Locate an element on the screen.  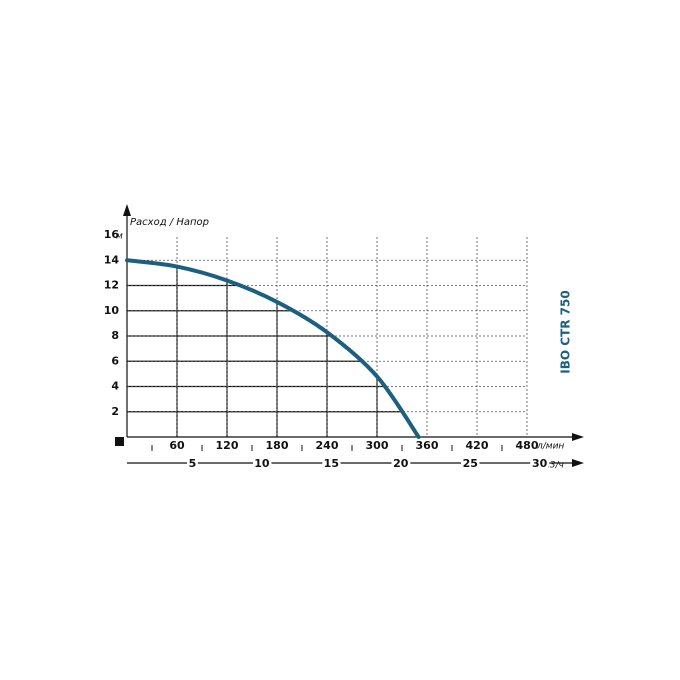
y-tick-label: 10 is located at coordinates (112, 310).